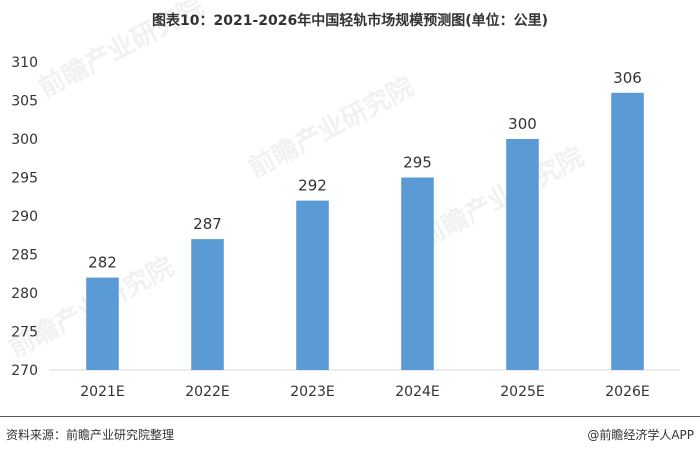 The image size is (700, 452). I want to click on x-tick-label: 2021E, so click(102, 392).